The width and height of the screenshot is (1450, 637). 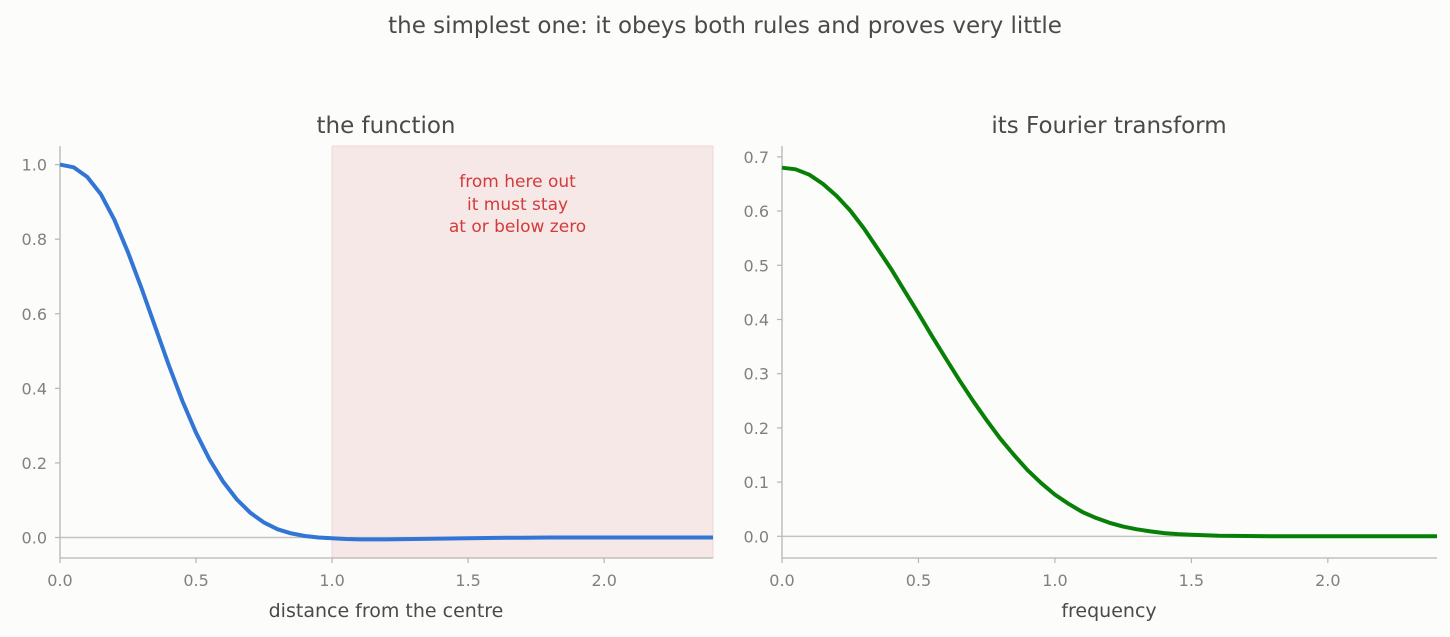 What do you see at coordinates (756, 428) in the screenshot?
I see `fourier-y-tick-label: 0.2` at bounding box center [756, 428].